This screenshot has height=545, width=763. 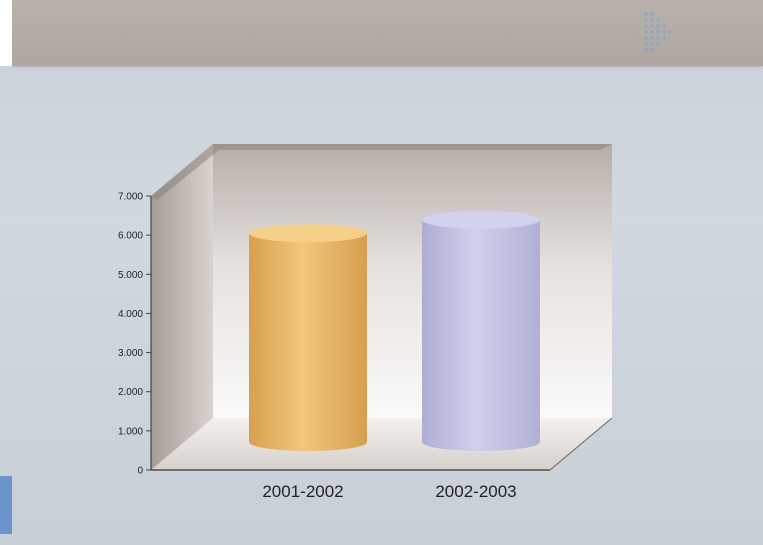 What do you see at coordinates (475, 491) in the screenshot?
I see `x-category-label: 2002-2003` at bounding box center [475, 491].